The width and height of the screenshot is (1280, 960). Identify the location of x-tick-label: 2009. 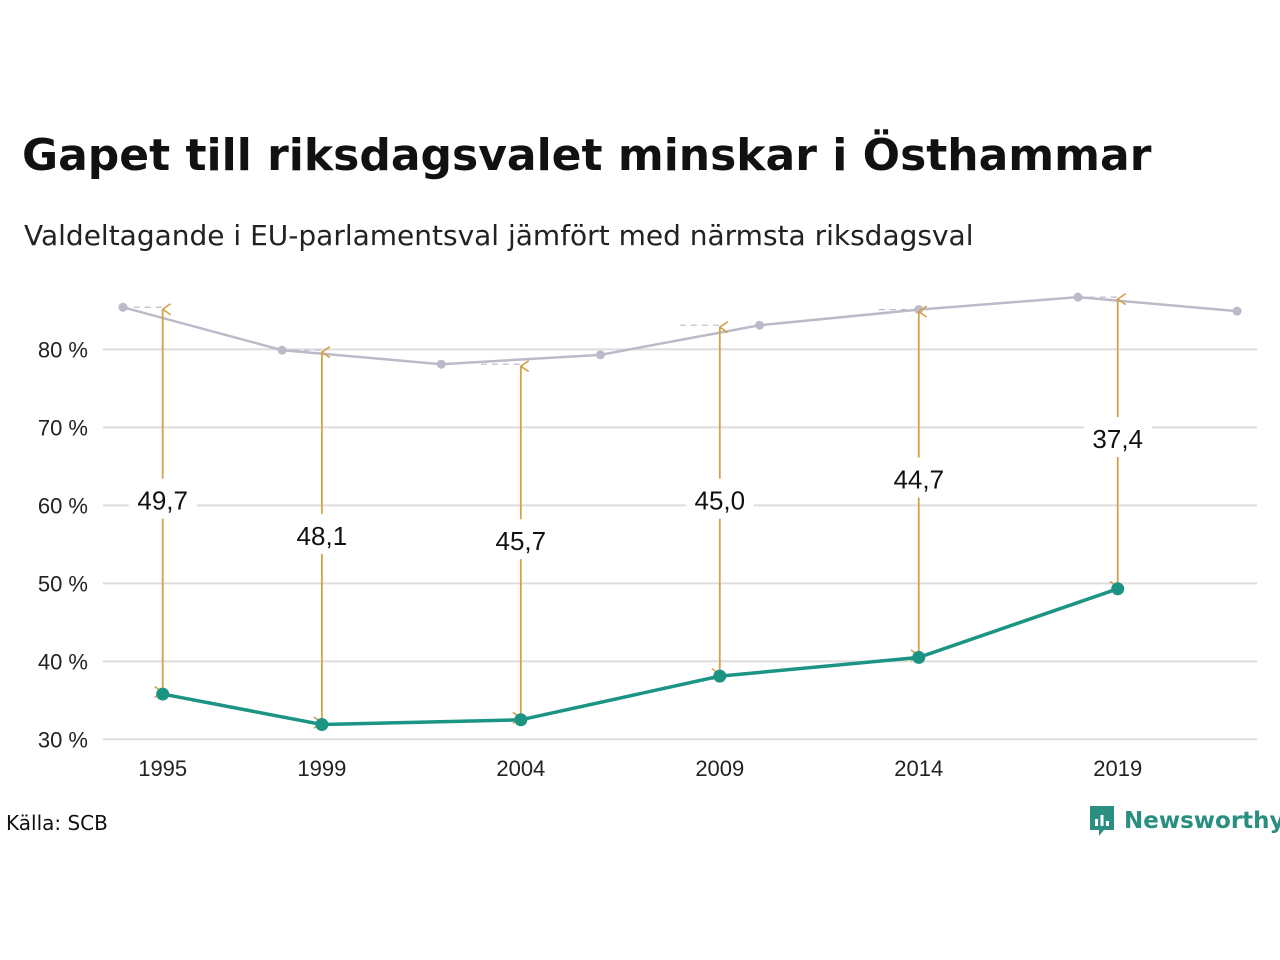
(719, 768).